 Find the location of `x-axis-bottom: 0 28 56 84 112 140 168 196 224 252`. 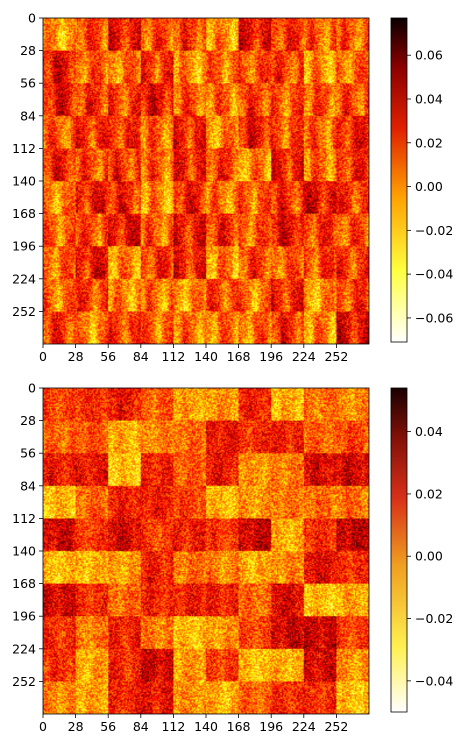

x-axis-bottom: 0 28 56 84 112 140 168 196 224 252 is located at coordinates (193, 724).